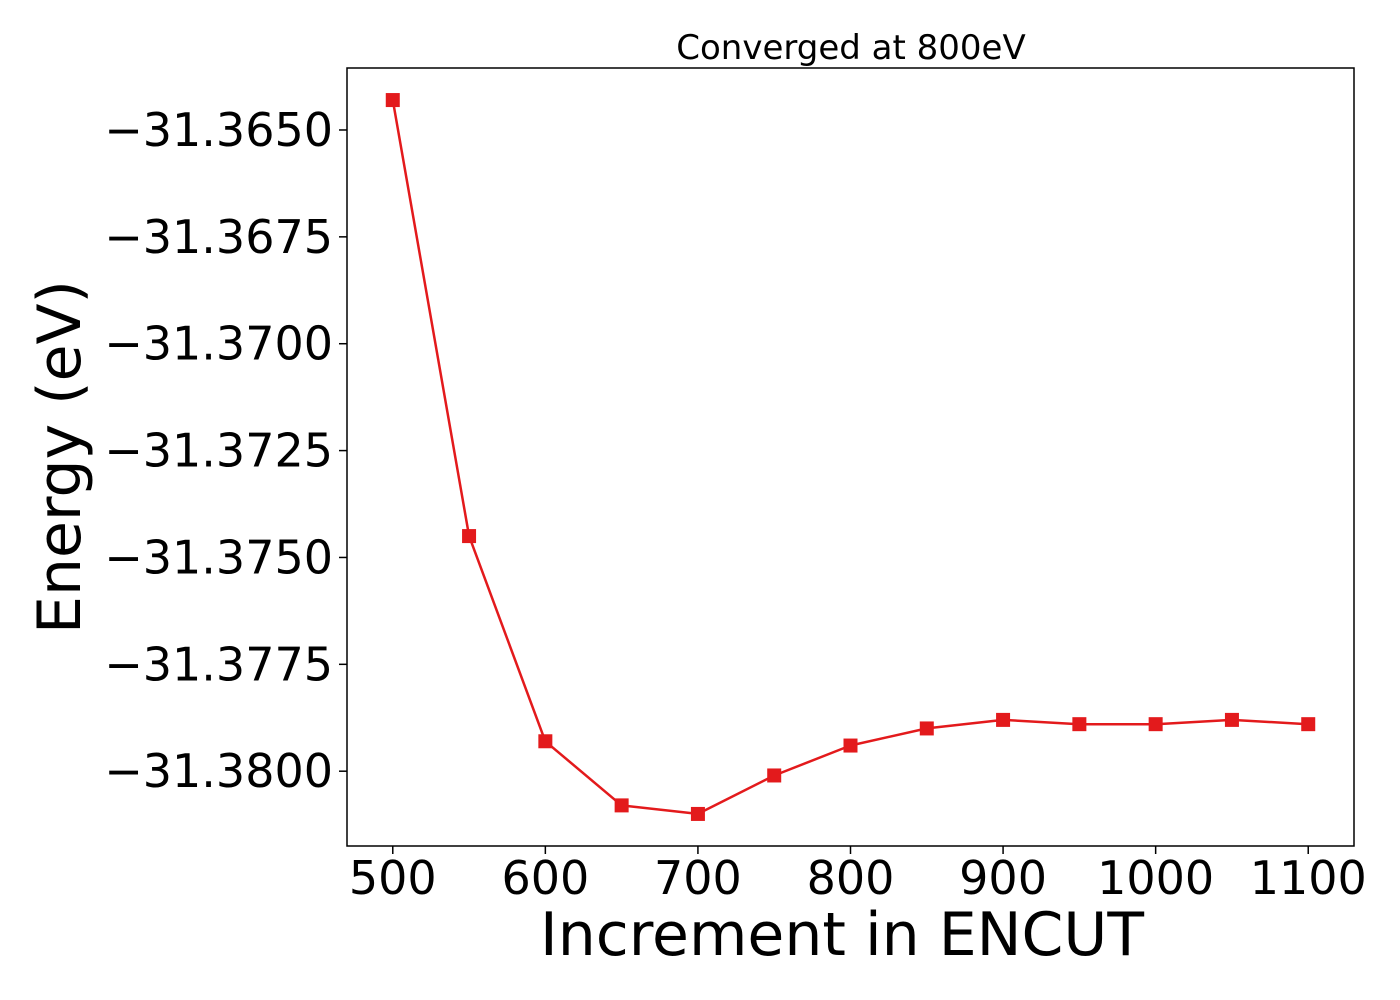 Image resolution: width=1400 pixels, height=1000 pixels. What do you see at coordinates (218, 451) in the screenshot?
I see `y-tick-label: −31.3725` at bounding box center [218, 451].